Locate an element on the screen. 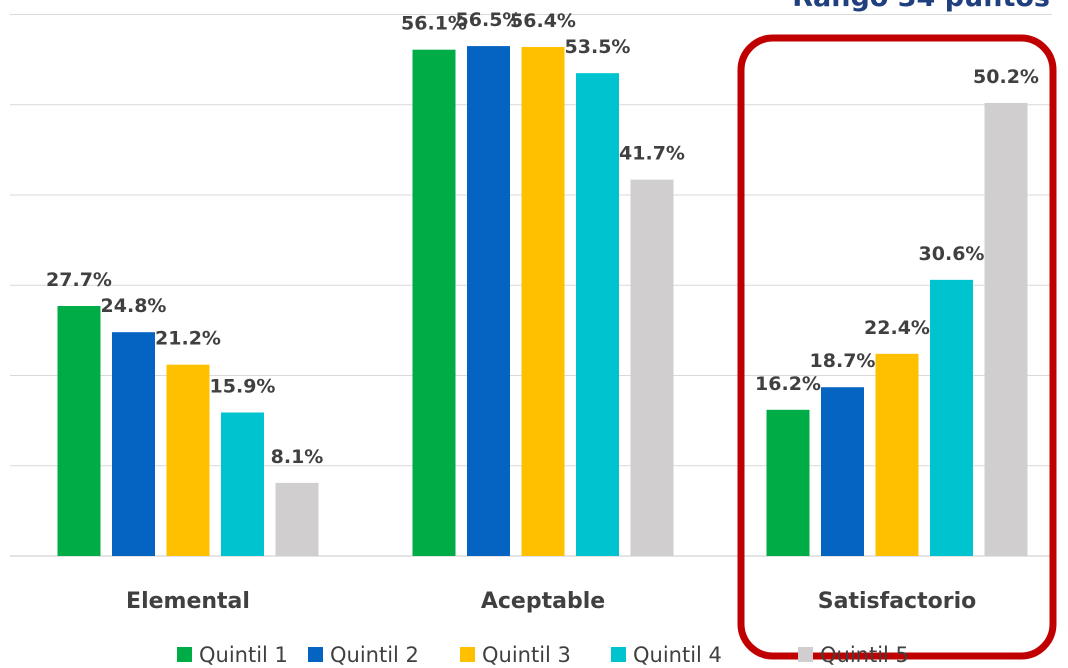  data-label: 30.6% is located at coordinates (952, 254).